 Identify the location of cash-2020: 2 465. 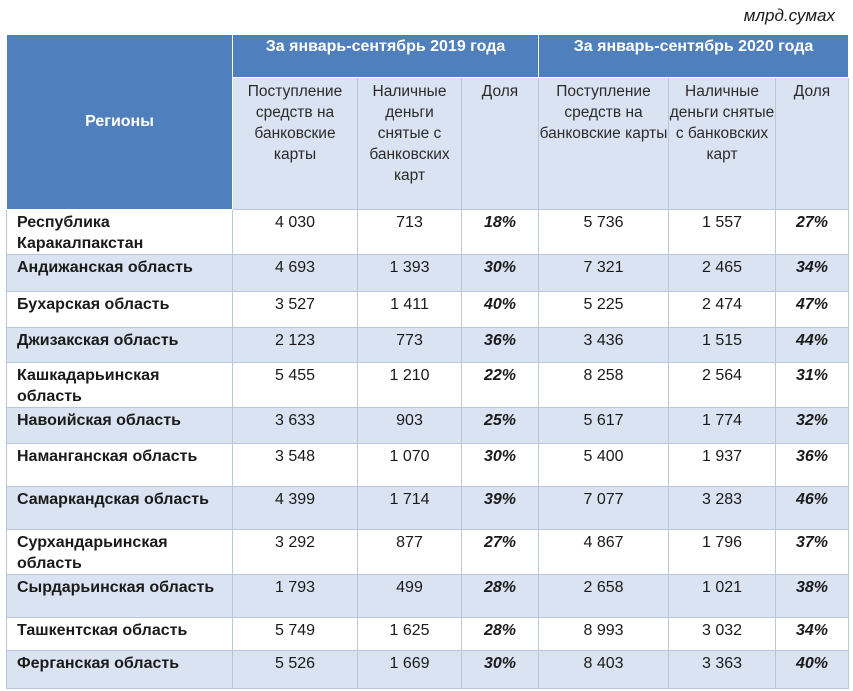
(722, 273).